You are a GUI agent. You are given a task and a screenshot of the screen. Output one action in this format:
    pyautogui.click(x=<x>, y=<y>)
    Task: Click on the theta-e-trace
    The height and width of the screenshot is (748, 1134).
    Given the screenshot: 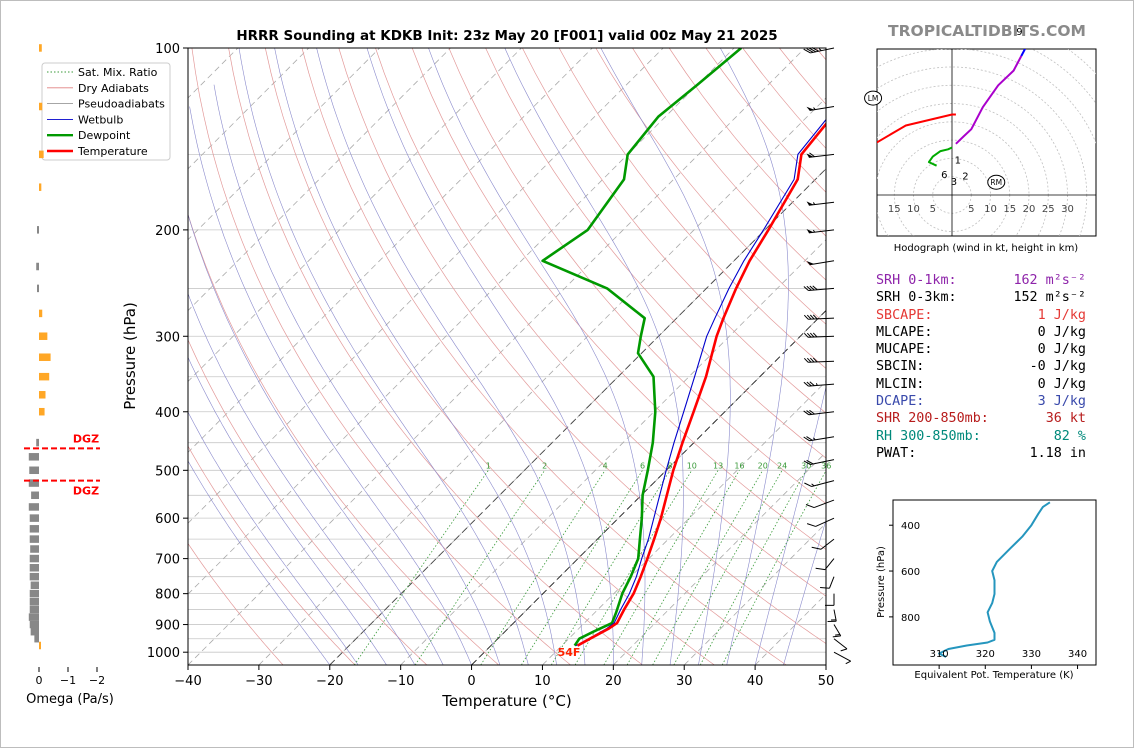 What is the action you would take?
    pyautogui.click(x=994, y=579)
    